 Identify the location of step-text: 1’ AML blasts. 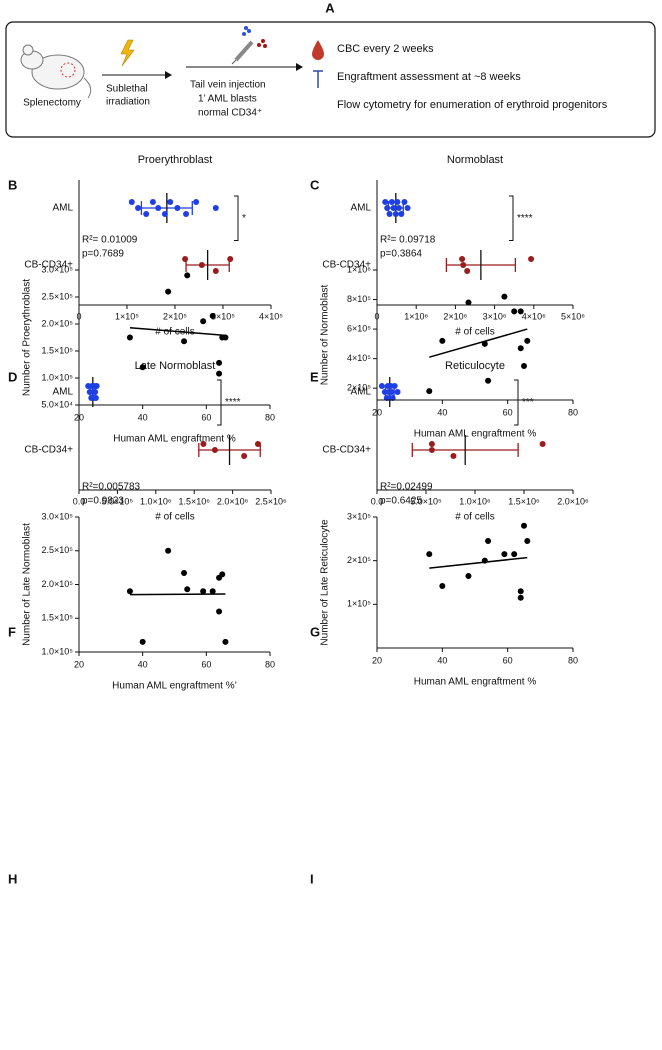
(227, 99).